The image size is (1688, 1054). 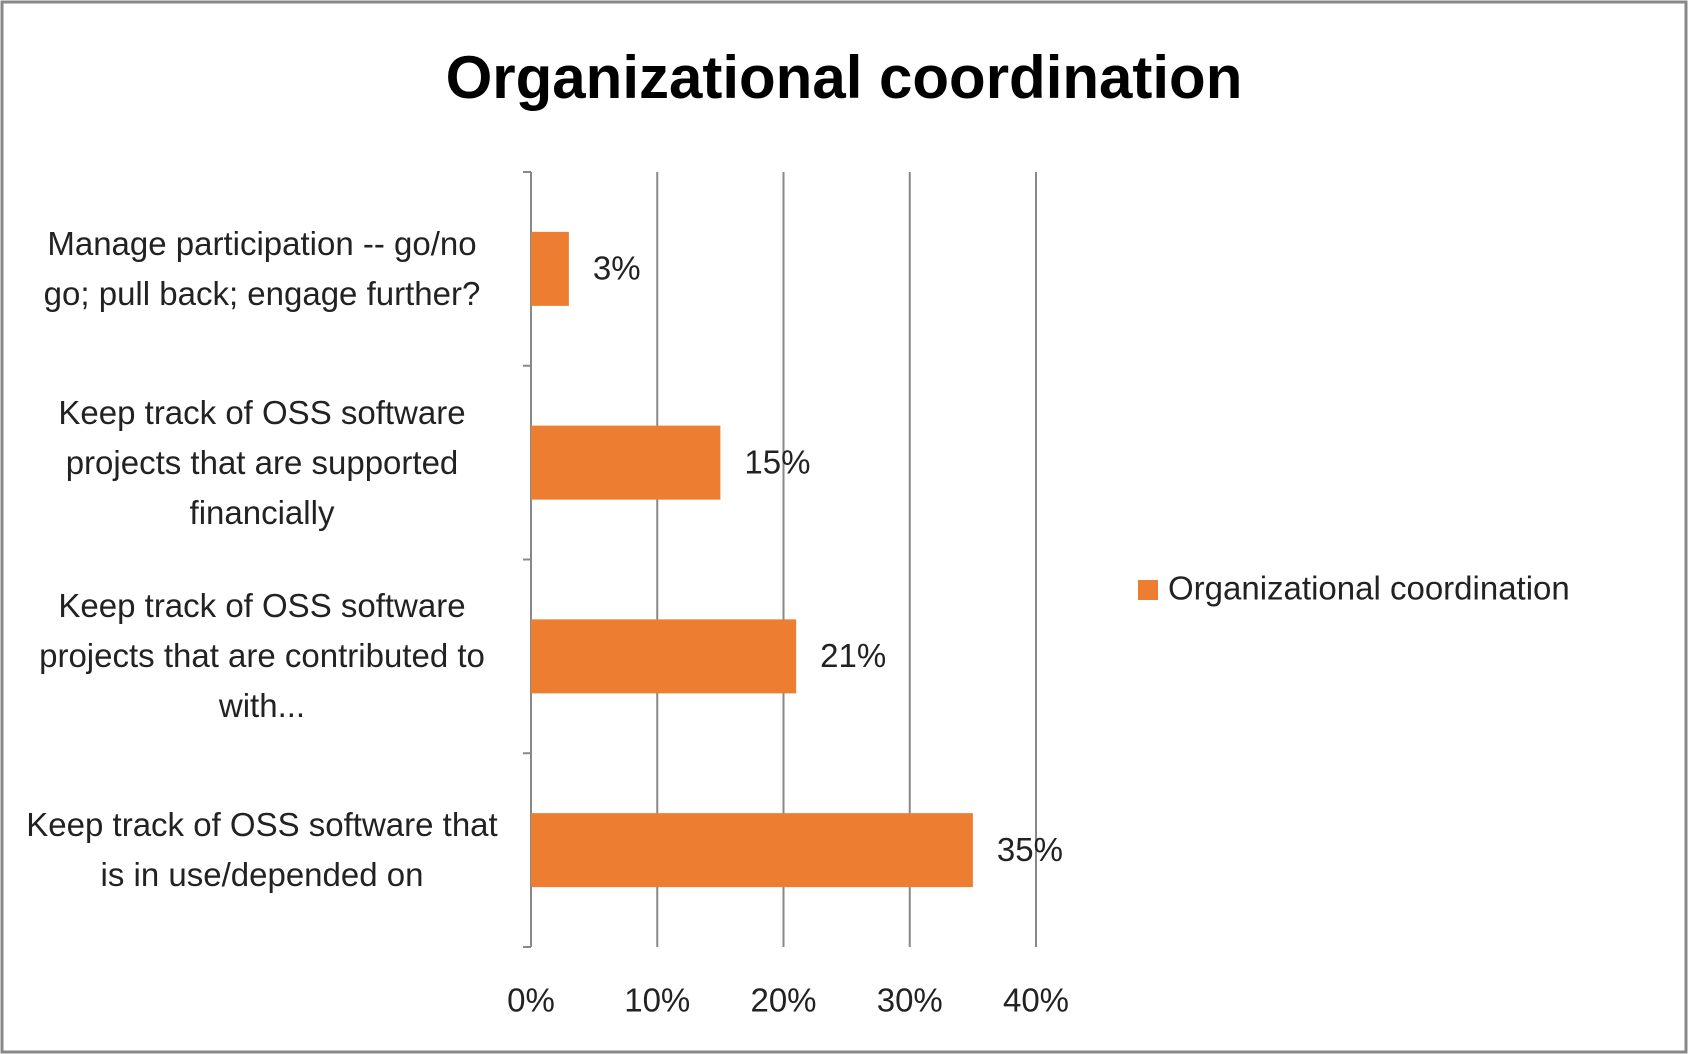 What do you see at coordinates (531, 1000) in the screenshot?
I see `x-tick-label: 0%` at bounding box center [531, 1000].